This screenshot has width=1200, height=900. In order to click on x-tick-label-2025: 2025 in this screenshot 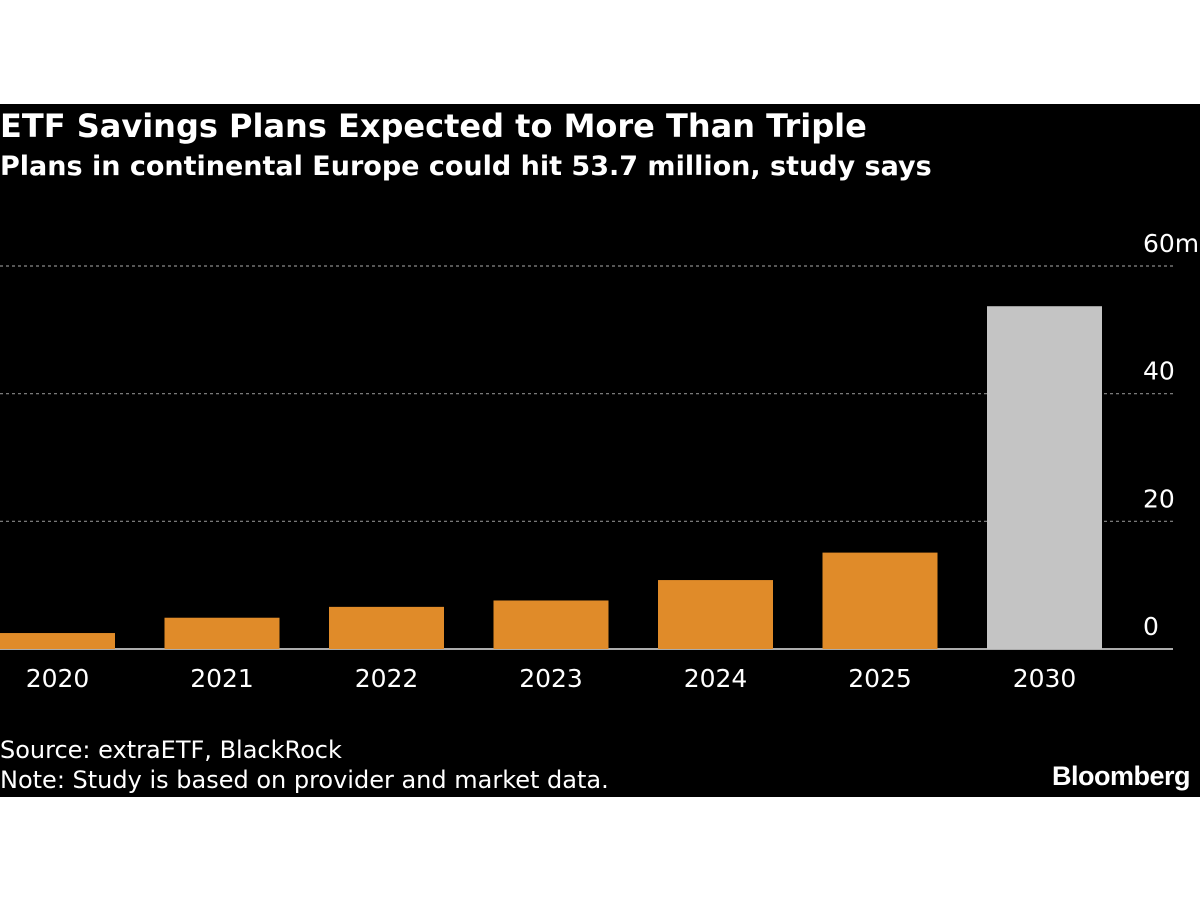, I will do `click(880, 678)`.